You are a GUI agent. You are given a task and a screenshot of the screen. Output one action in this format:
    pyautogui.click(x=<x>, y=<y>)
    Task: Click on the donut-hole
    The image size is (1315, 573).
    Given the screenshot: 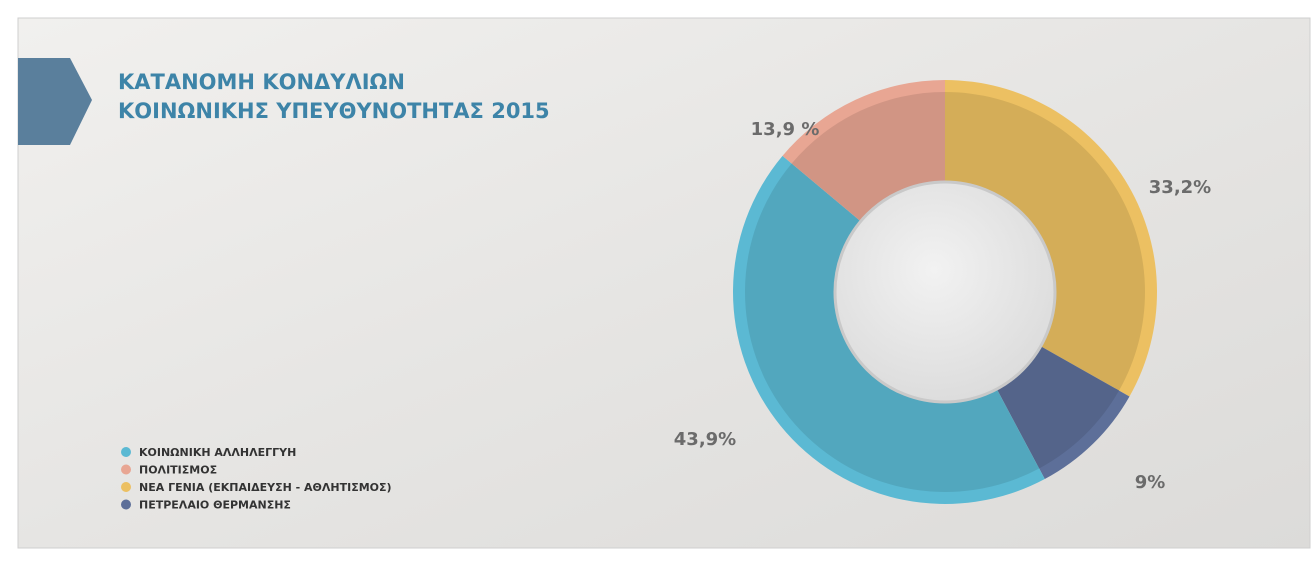 What is the action you would take?
    pyautogui.click(x=945, y=292)
    